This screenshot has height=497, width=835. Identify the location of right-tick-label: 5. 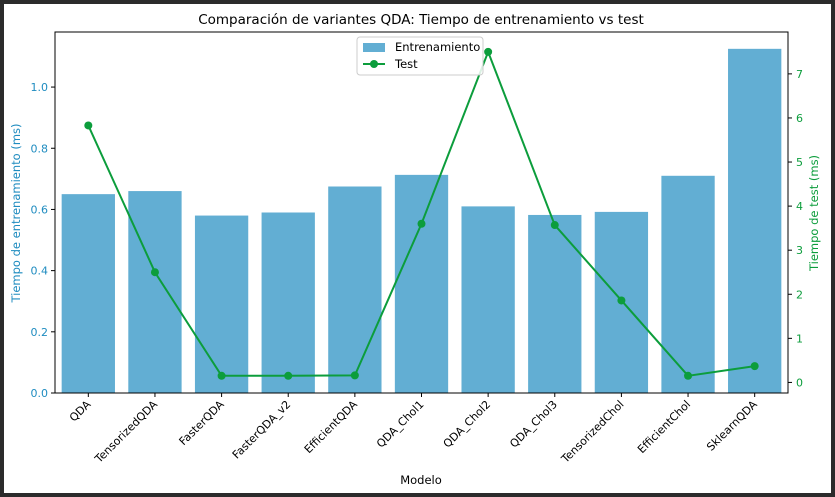
(799, 162).